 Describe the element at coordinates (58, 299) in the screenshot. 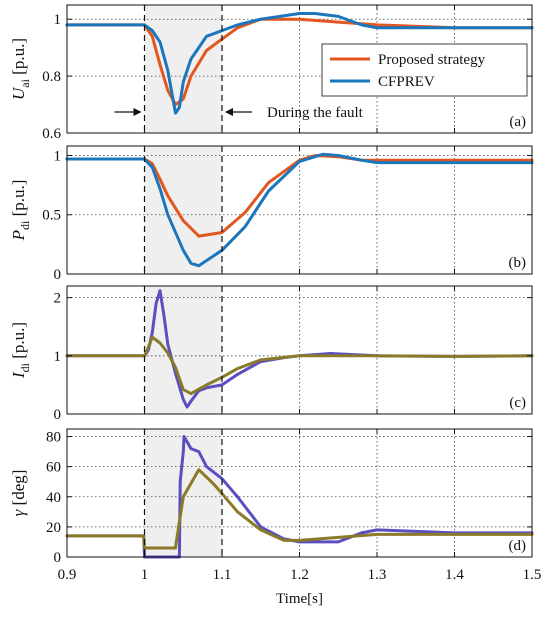

I see `y-tick-label: 2` at that location.